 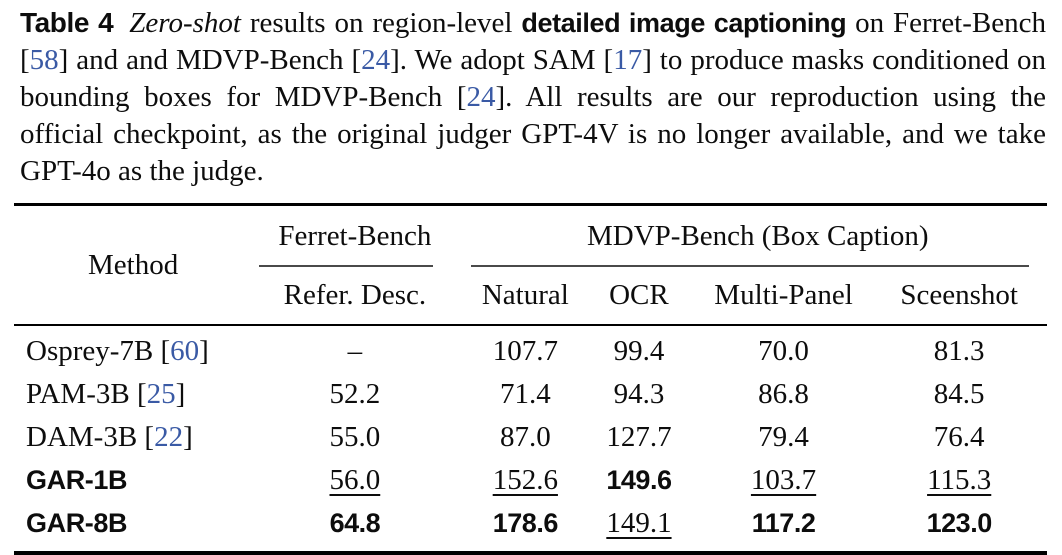 What do you see at coordinates (959, 480) in the screenshot?
I see `value-cell: 115.3` at bounding box center [959, 480].